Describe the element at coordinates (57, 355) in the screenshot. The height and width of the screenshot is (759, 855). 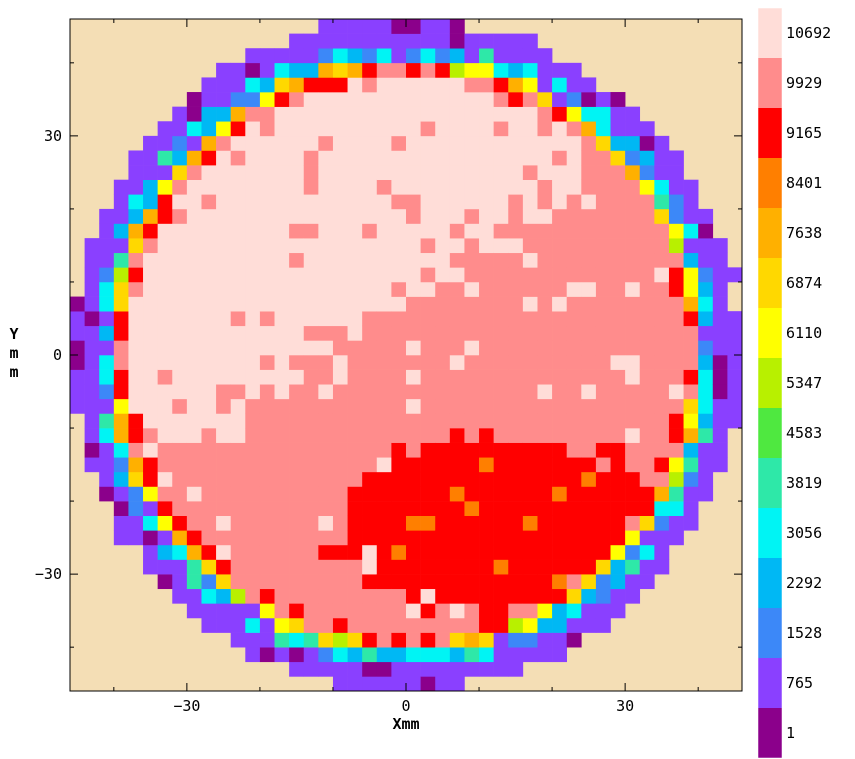
I see `y-tick-label: 0` at that location.